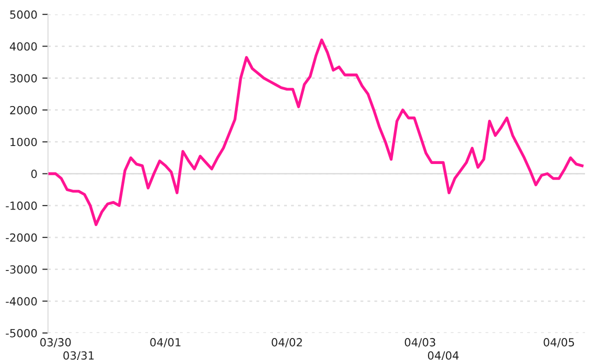 This screenshot has height=360, width=600. Describe the element at coordinates (34, 174) in the screenshot. I see `y-tick-label: 0` at that location.